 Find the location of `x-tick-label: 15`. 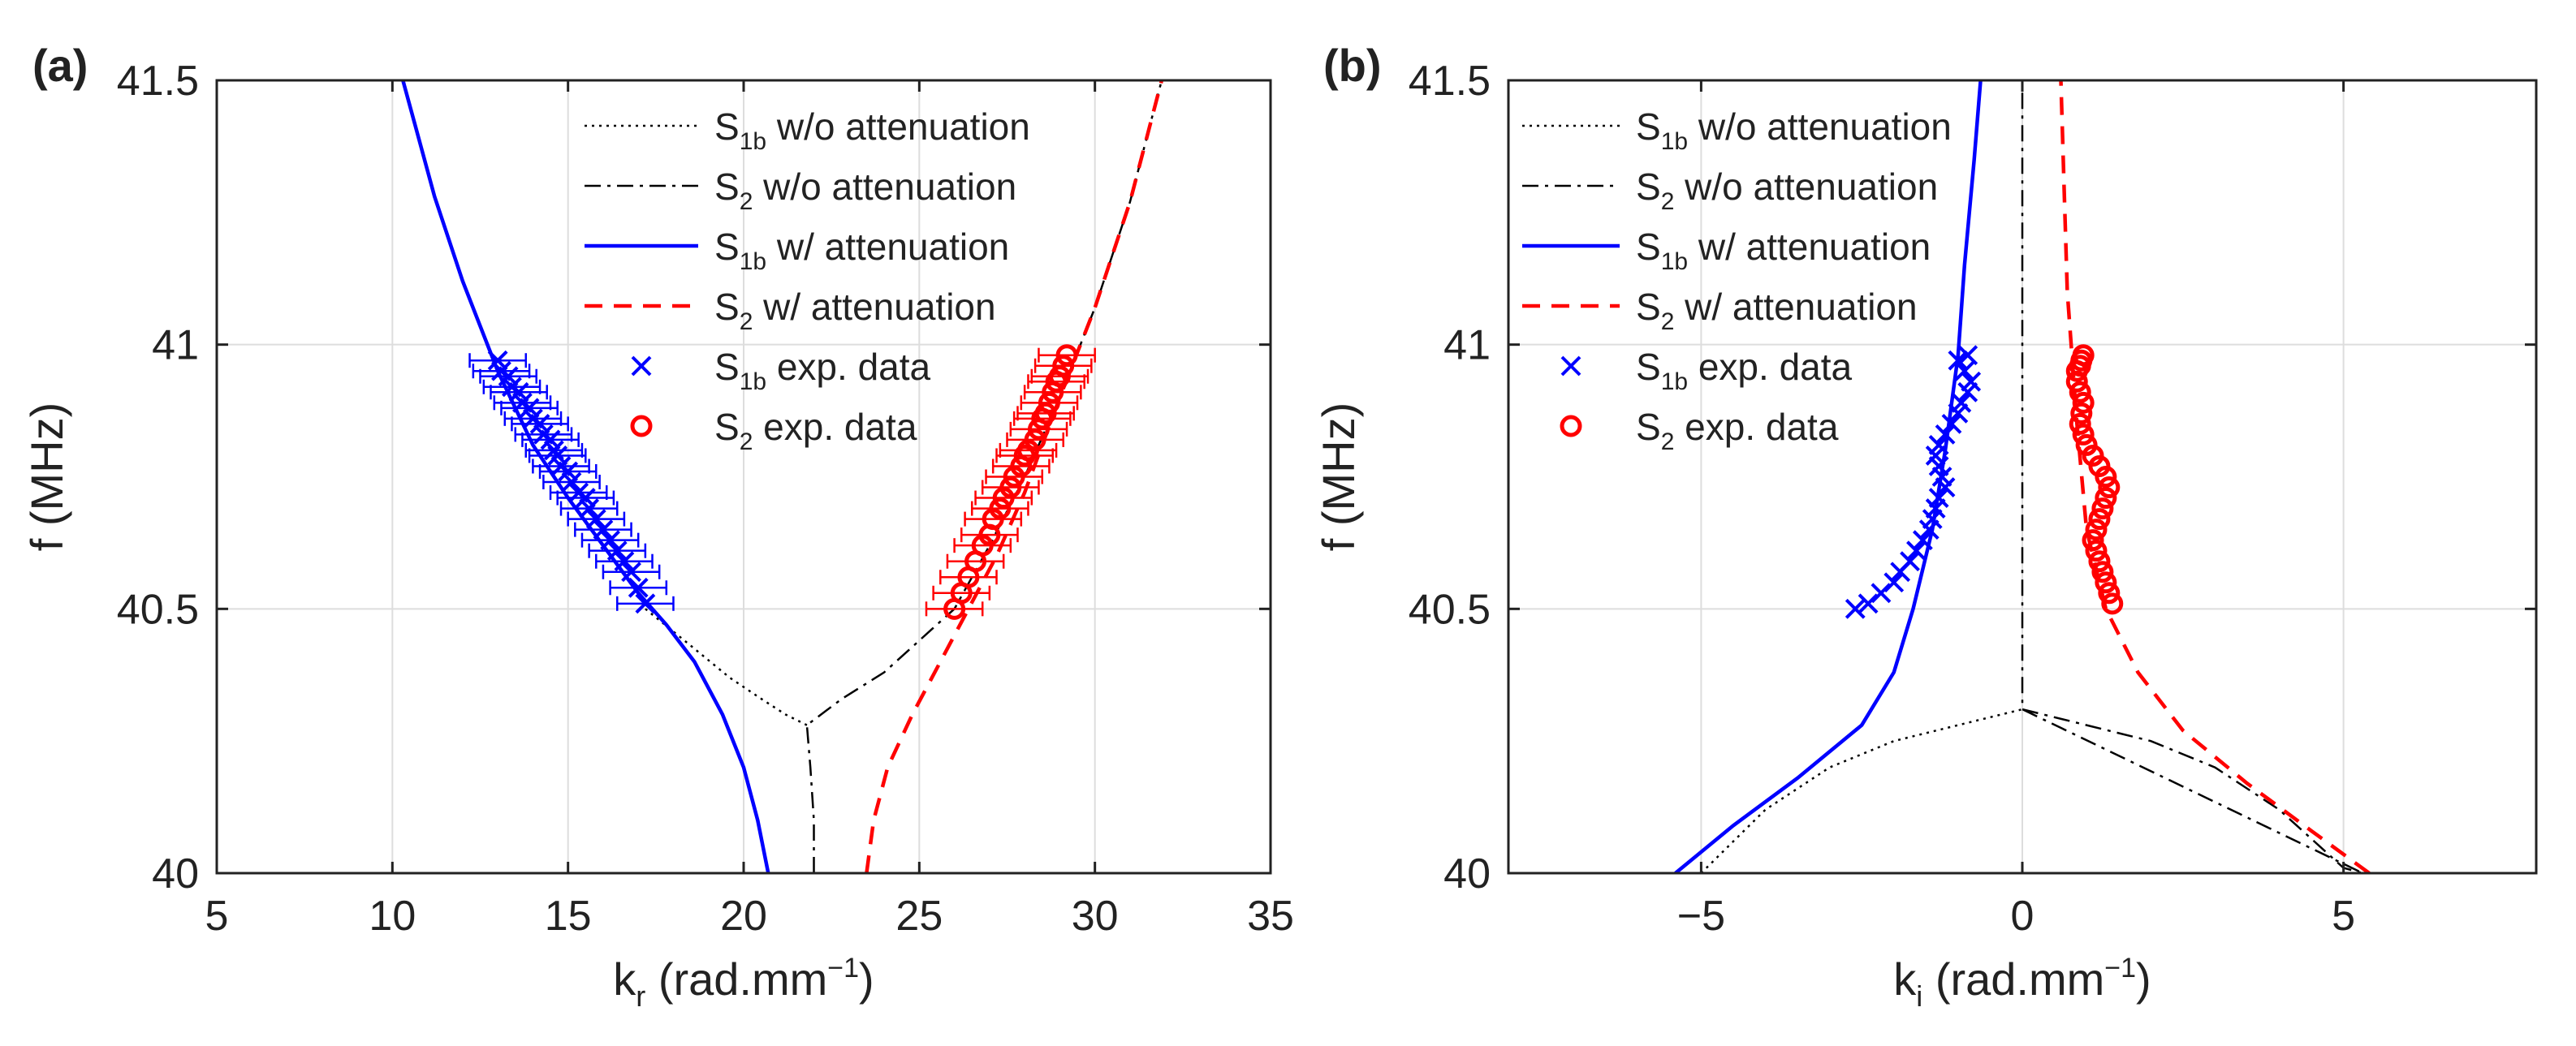

x-tick-label: 15 is located at coordinates (568, 916).